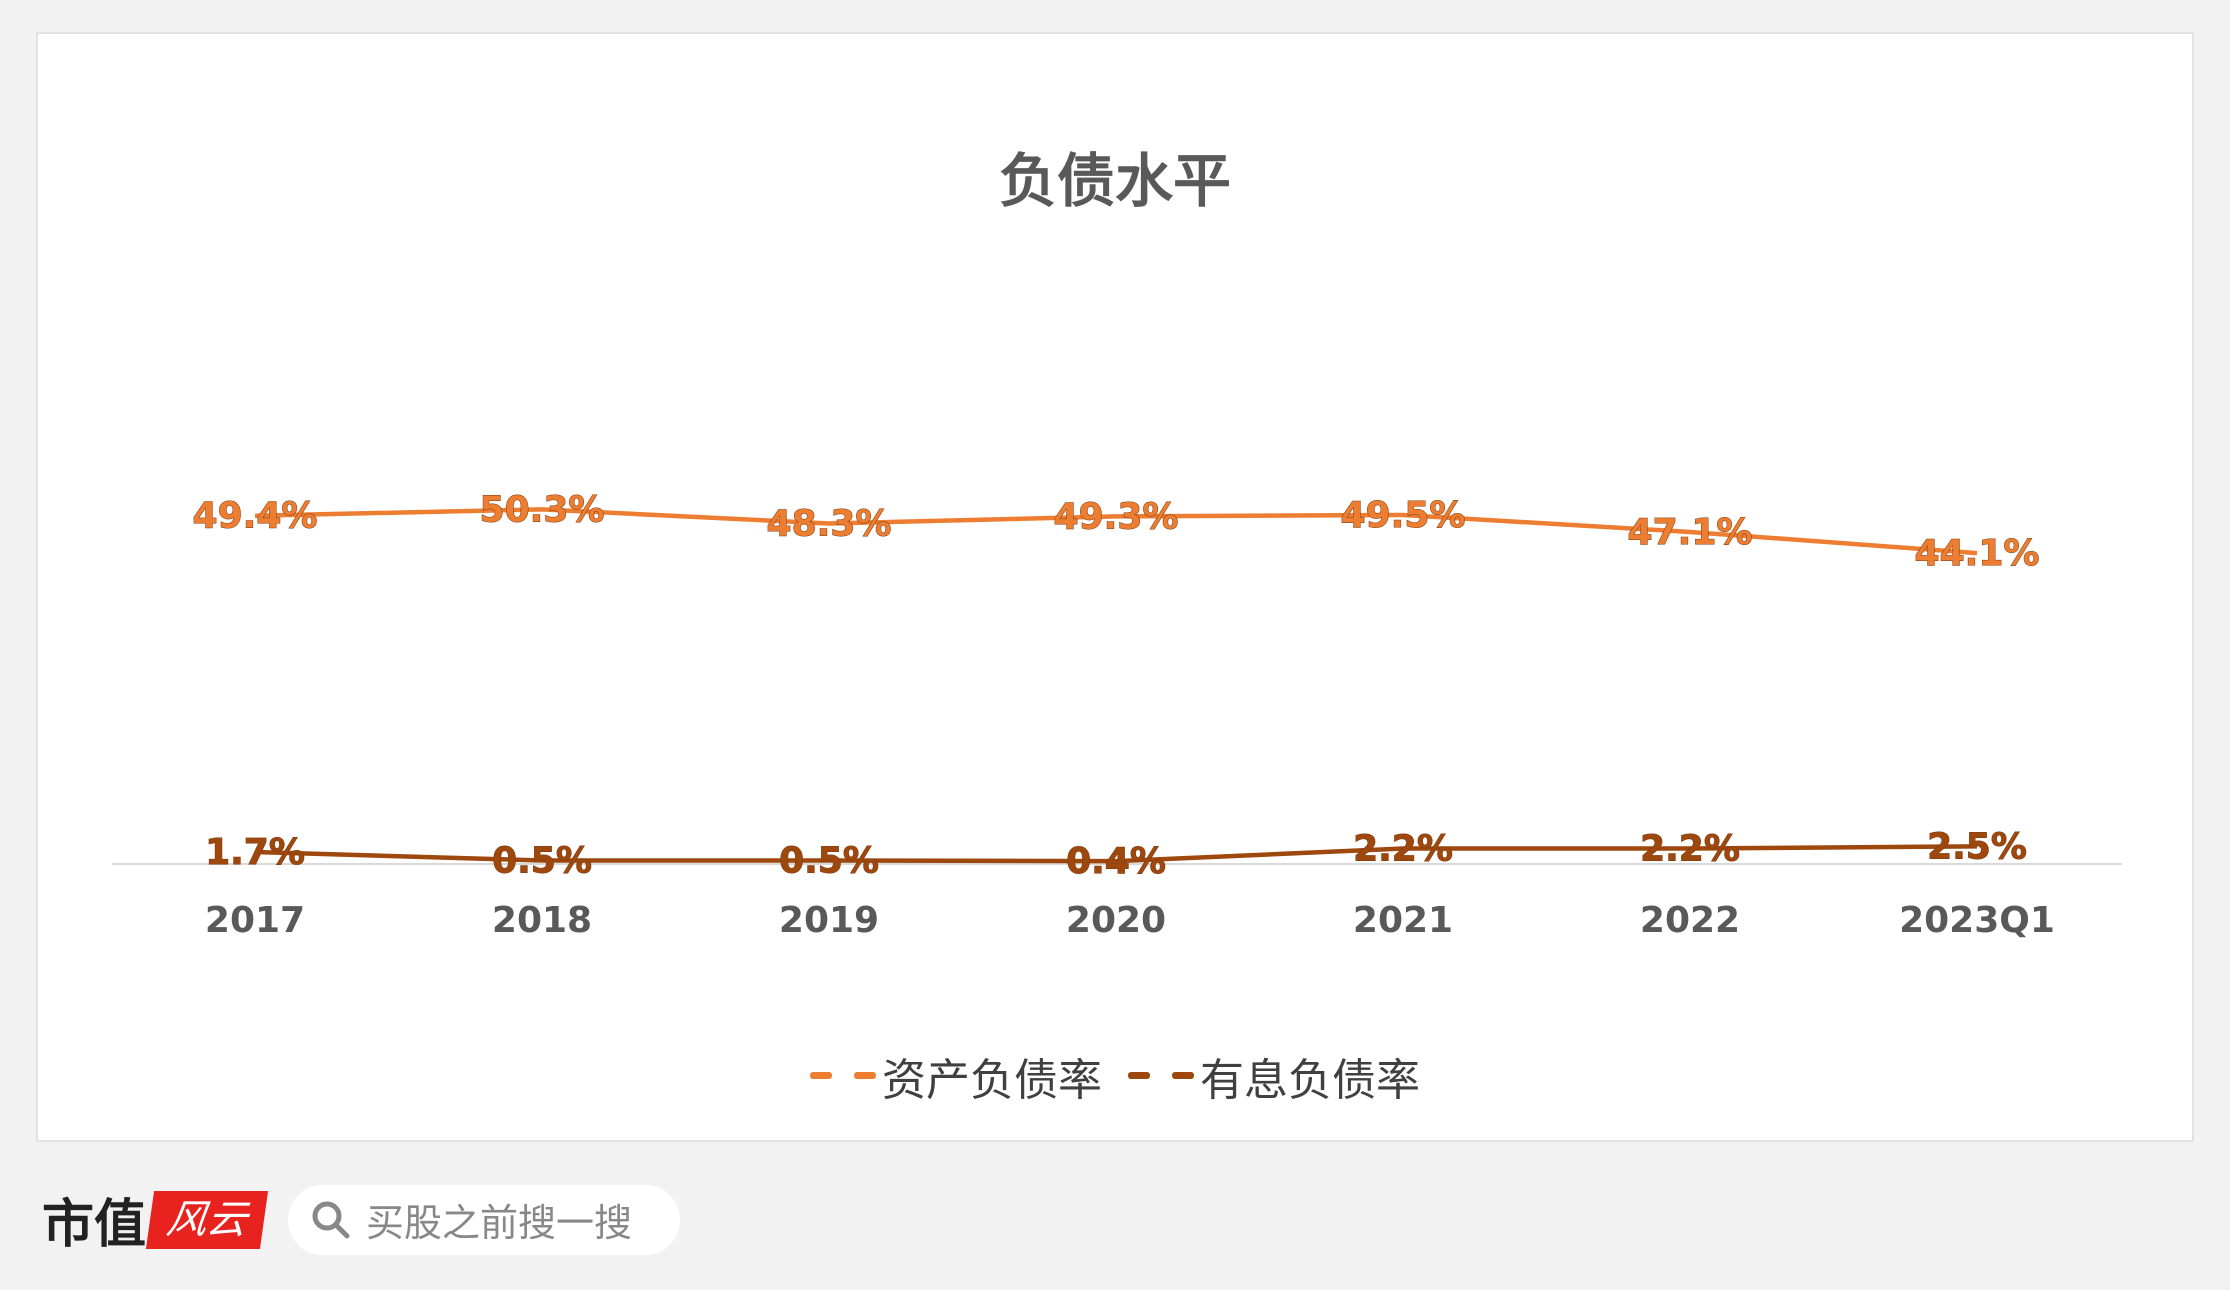  Describe the element at coordinates (331, 1219) in the screenshot. I see `search-icon` at that location.